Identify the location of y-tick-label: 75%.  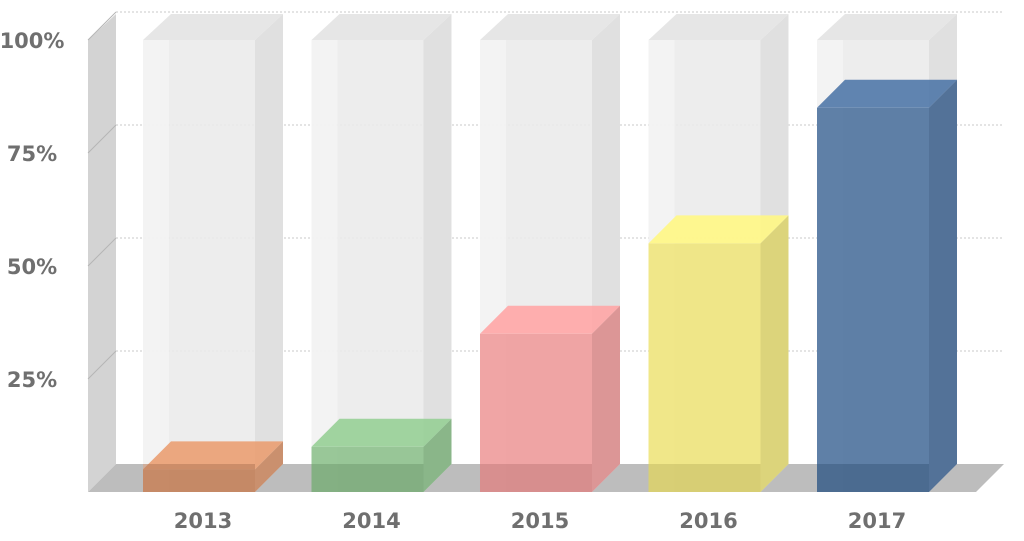
(32, 154).